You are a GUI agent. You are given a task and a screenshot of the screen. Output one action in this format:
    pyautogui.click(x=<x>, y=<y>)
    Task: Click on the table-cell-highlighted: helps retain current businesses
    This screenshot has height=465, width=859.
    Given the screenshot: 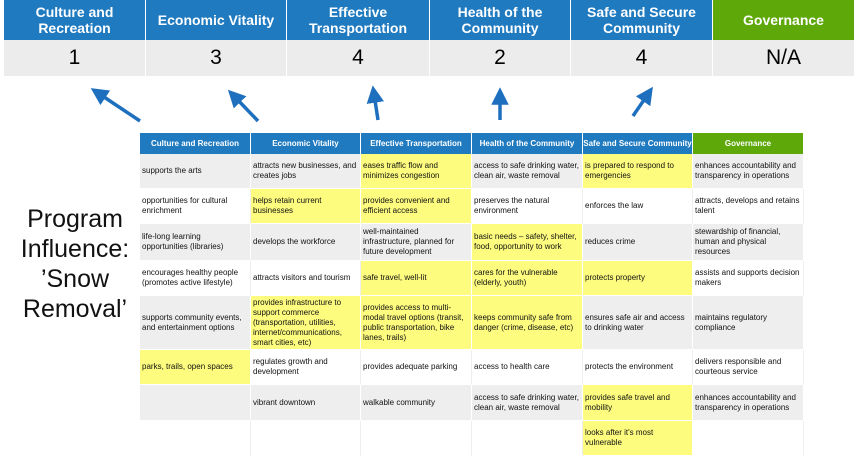 What is the action you would take?
    pyautogui.click(x=306, y=206)
    